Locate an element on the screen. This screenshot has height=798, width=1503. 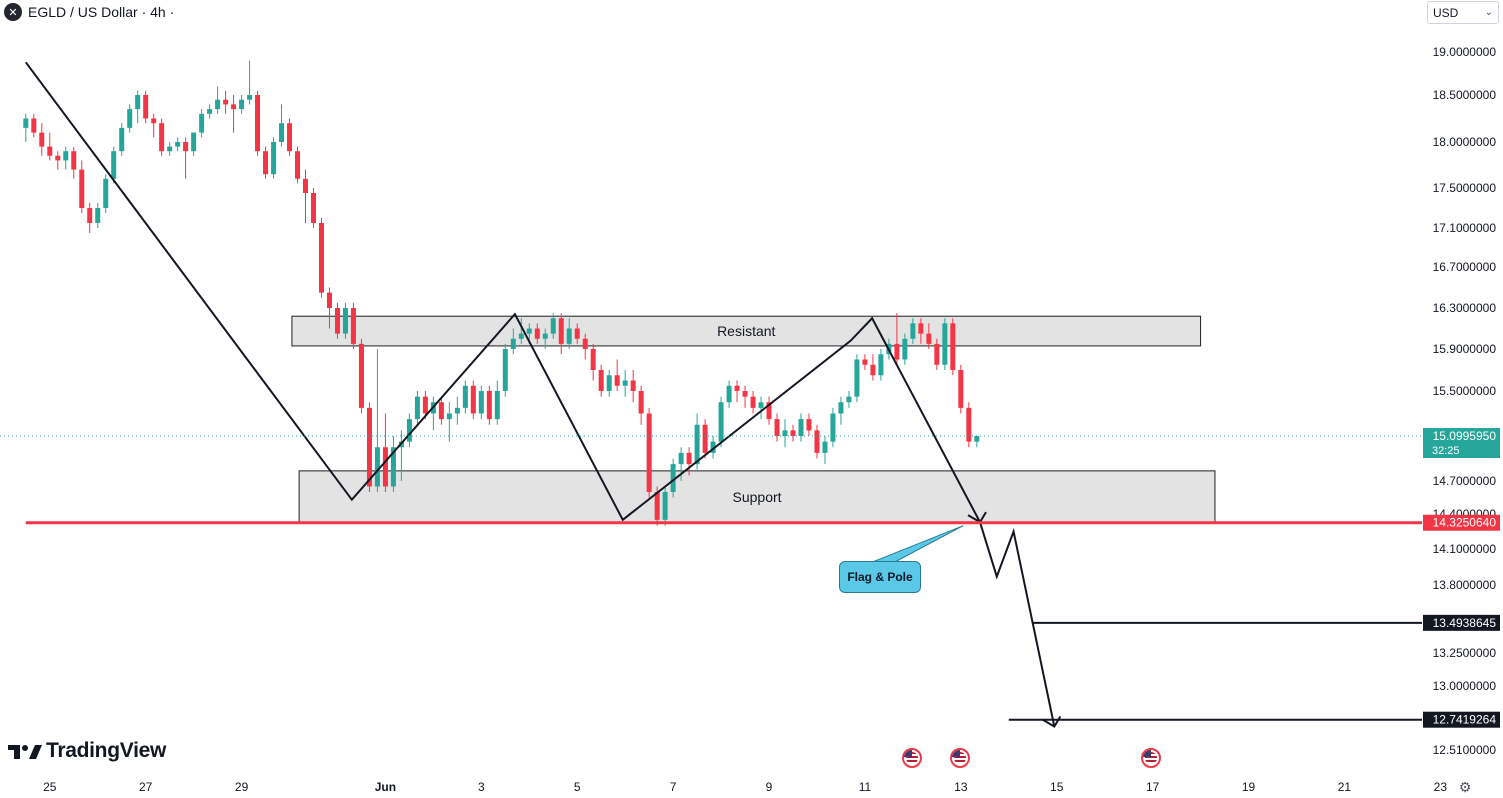
us-event-flag-icon is located at coordinates (1151, 758).